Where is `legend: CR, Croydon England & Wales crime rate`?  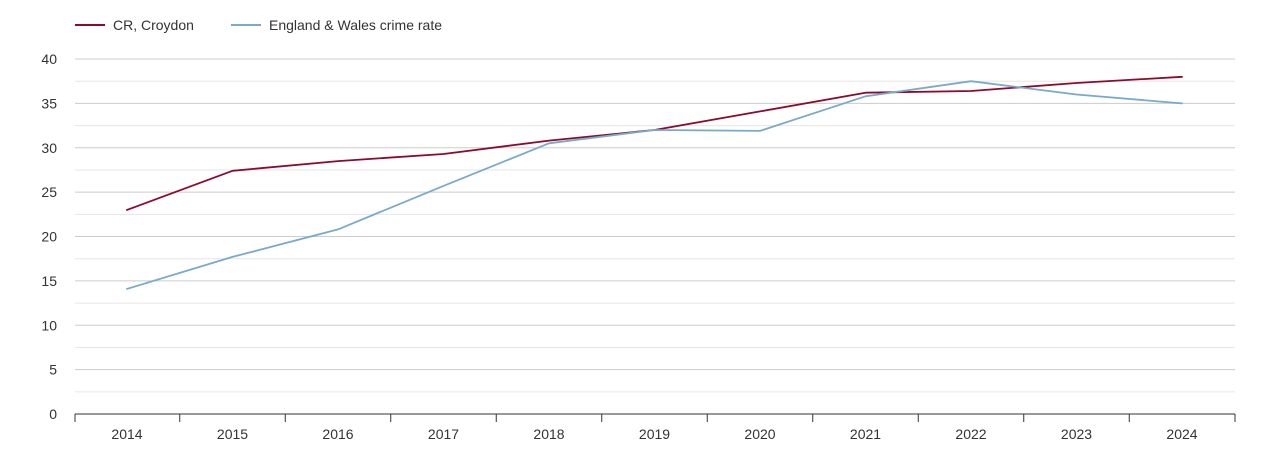
legend: CR, Croydon England & Wales crime rate is located at coordinates (258, 25).